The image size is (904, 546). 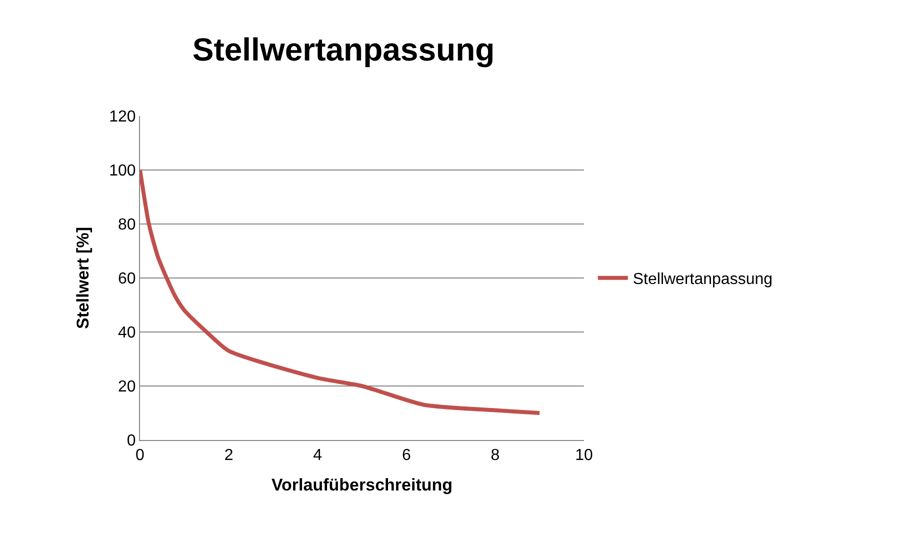 What do you see at coordinates (229, 455) in the screenshot?
I see `x-tick-label: 2` at bounding box center [229, 455].